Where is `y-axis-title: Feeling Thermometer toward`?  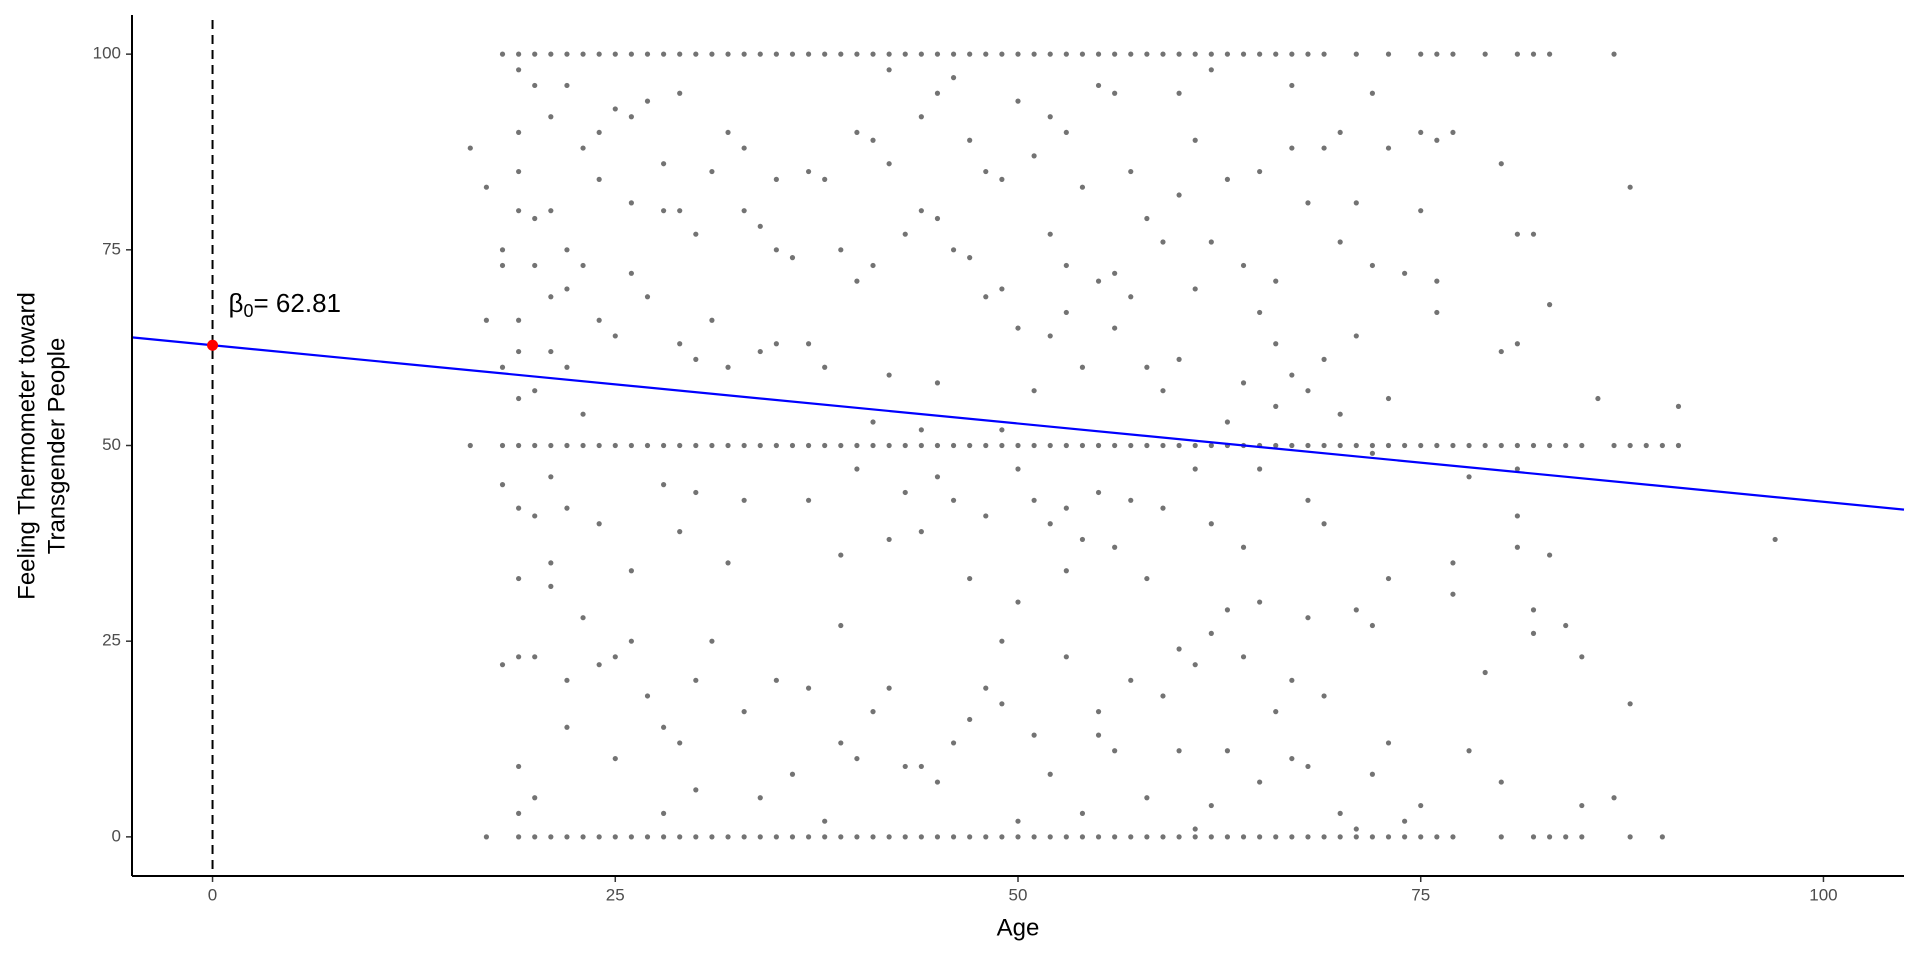 y-axis-title: Feeling Thermometer toward is located at coordinates (26, 446).